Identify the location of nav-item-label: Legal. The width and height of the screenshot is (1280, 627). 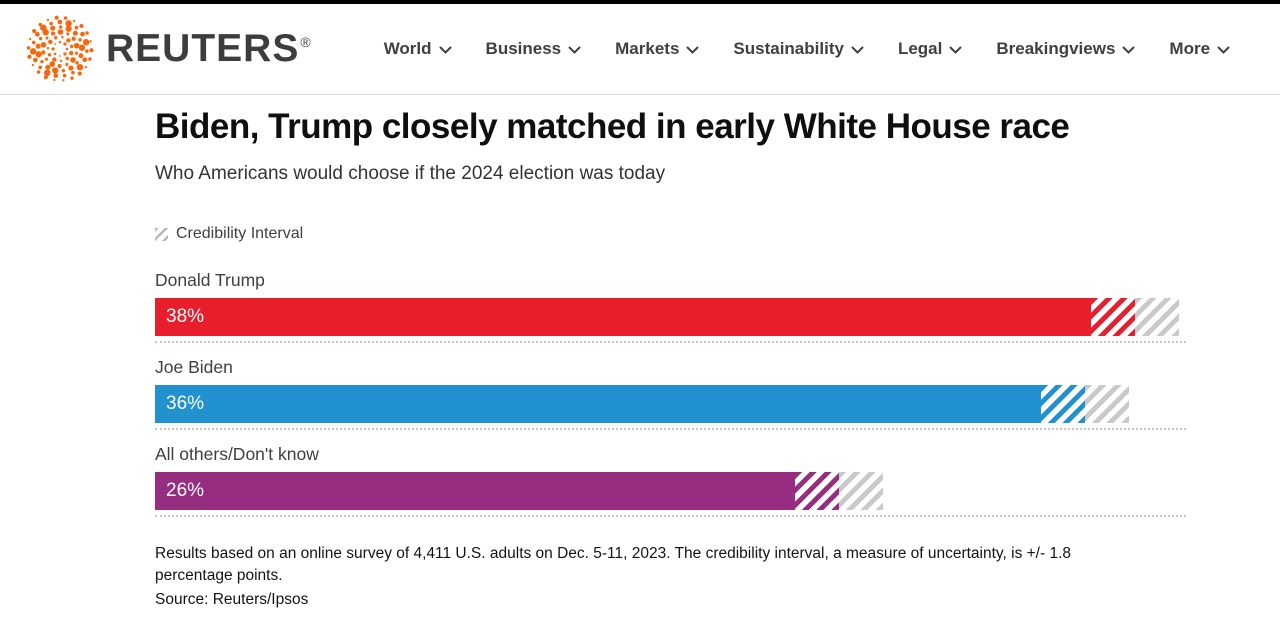
(920, 48).